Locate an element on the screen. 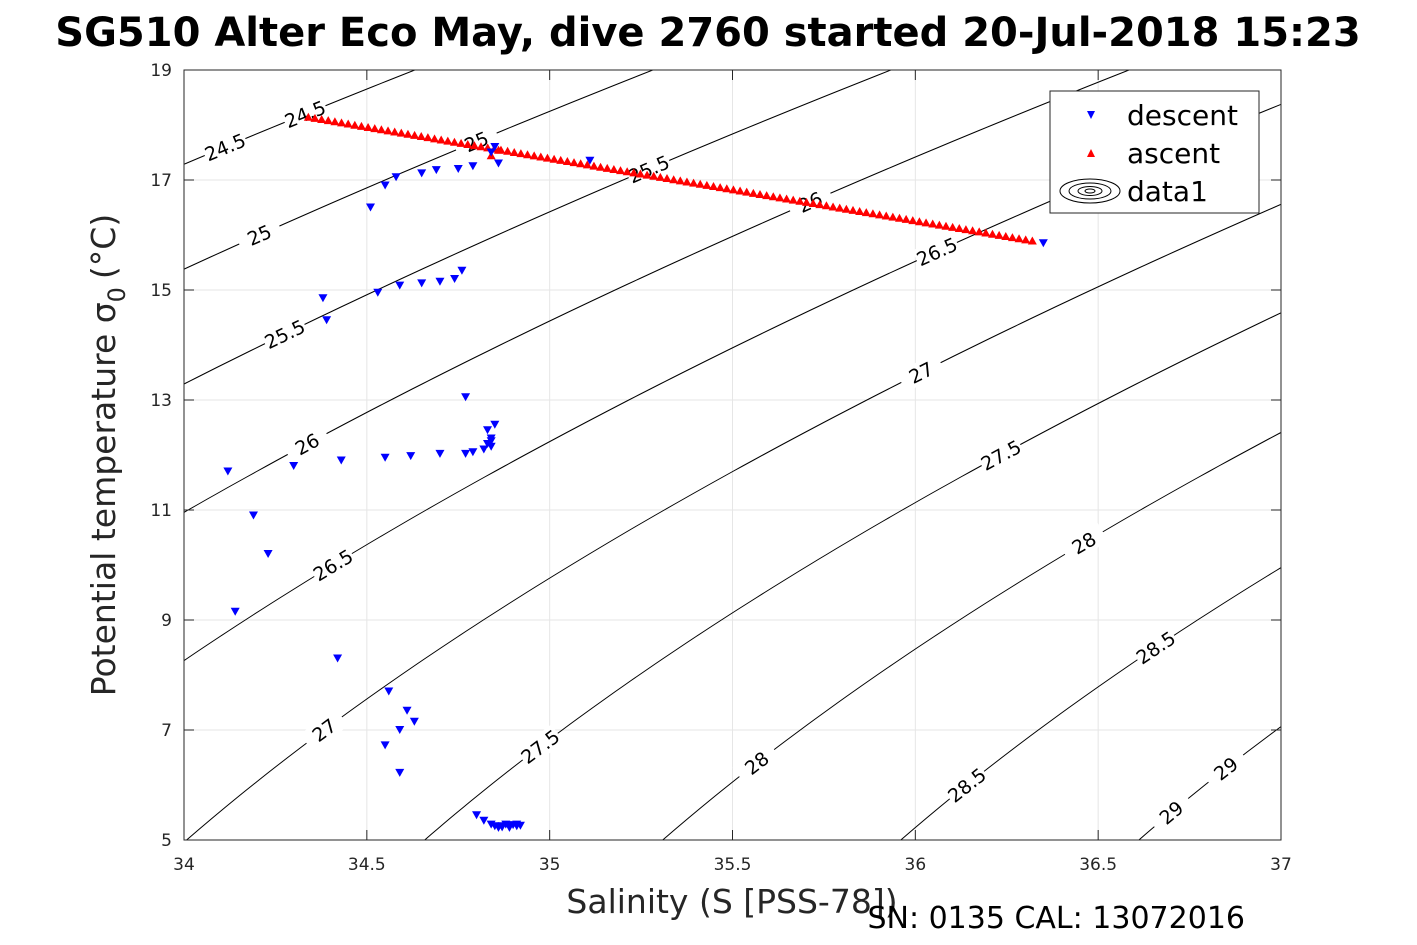 This screenshot has width=1417, height=945. x-axis-label: Salinity (S [PSS-78]) is located at coordinates (731, 901).